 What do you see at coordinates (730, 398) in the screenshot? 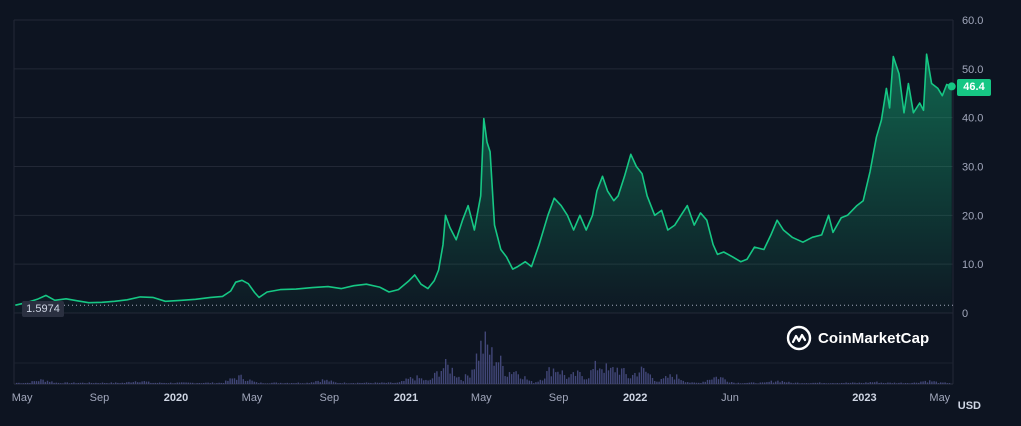
I see `x-tick-label: Jun` at bounding box center [730, 398].